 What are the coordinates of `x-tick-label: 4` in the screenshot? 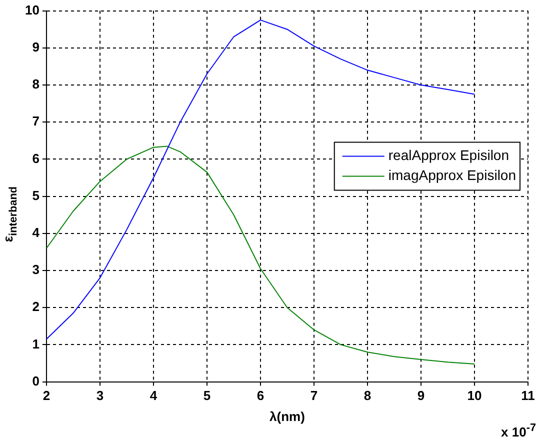 It's located at (154, 396).